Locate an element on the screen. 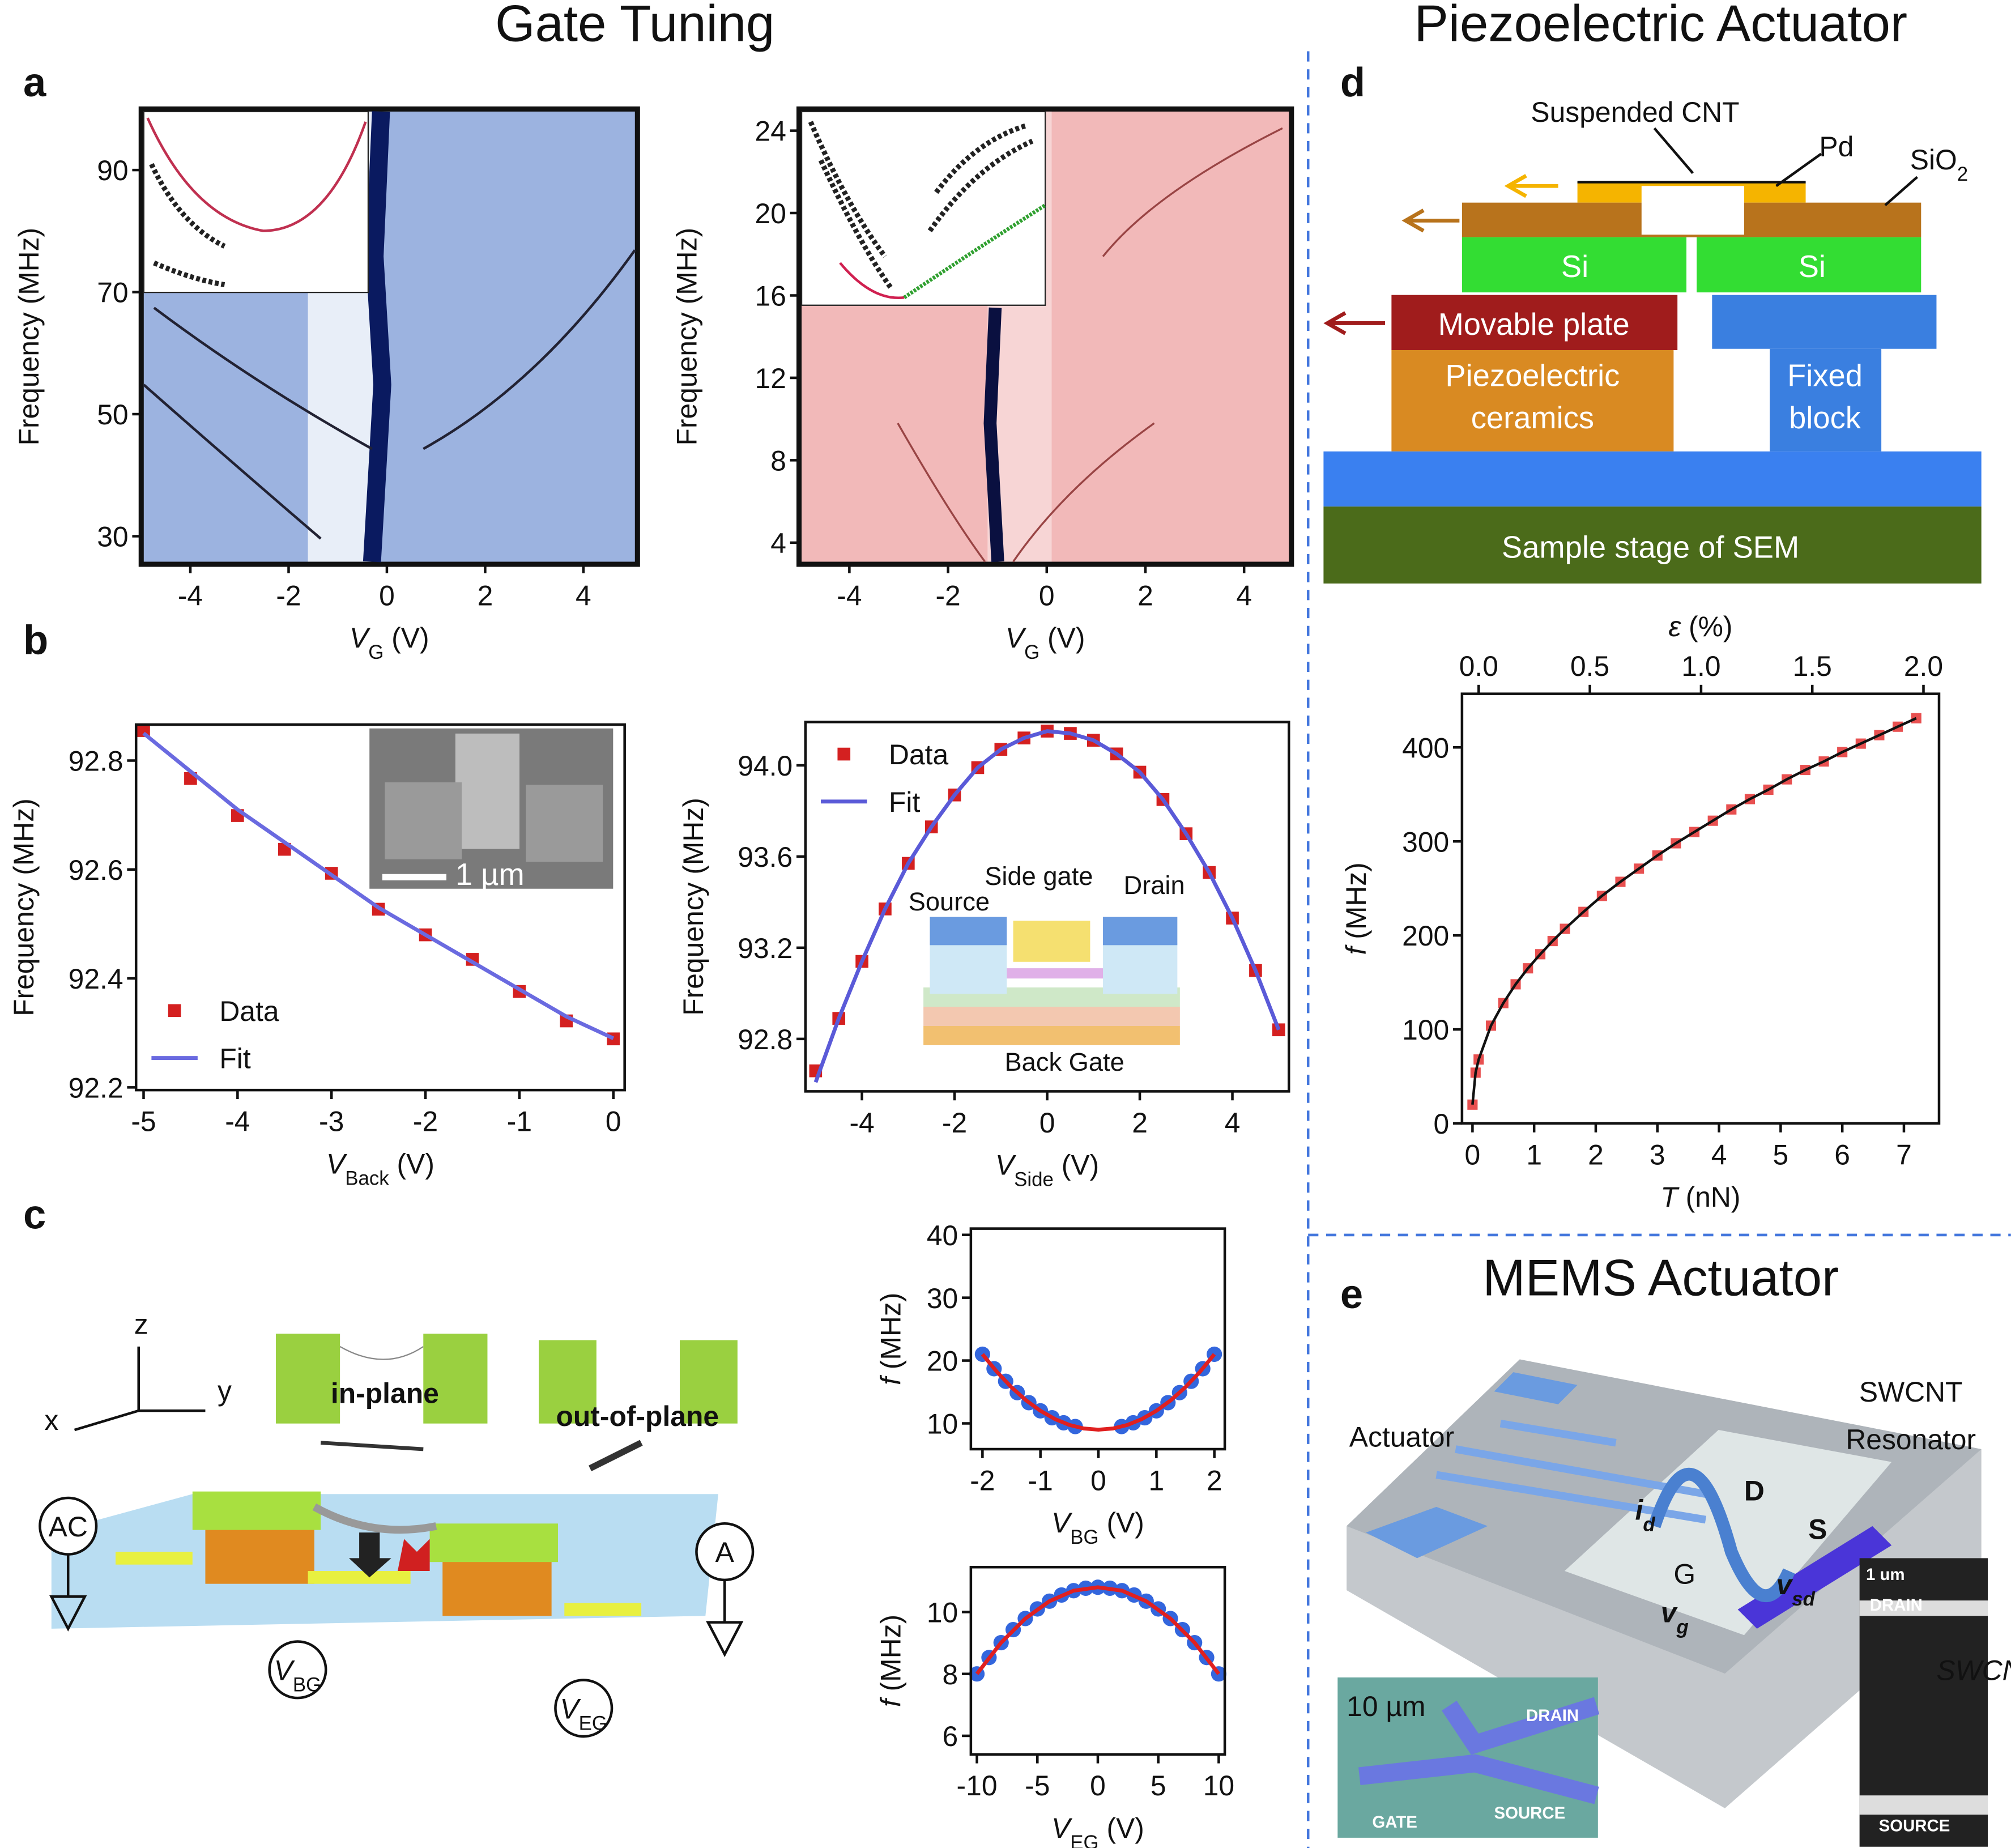 The width and height of the screenshot is (2011, 1848). label-part: T is located at coordinates (1670, 1197).